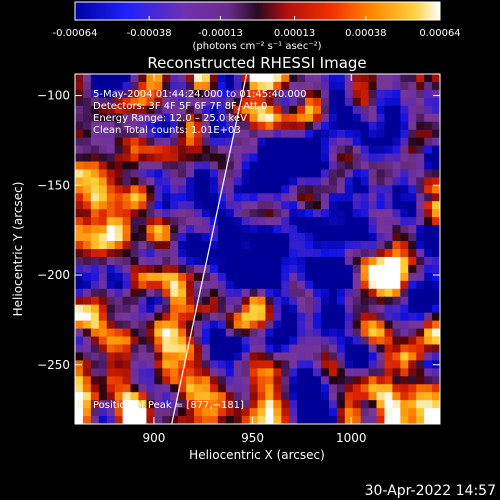  I want to click on colorbar-unit-label: (photons cm⁻² s⁻¹ asec⁻²), so click(256, 46).